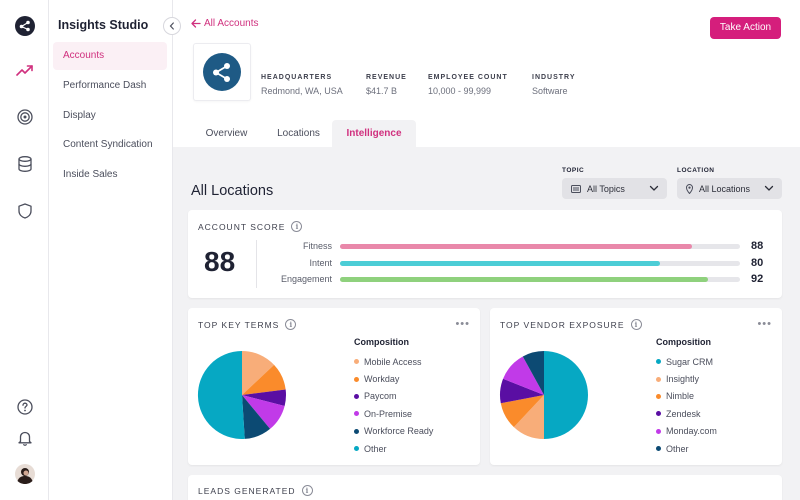 This screenshot has height=500, width=800. I want to click on card-title-text: LEADS GENERATED, so click(247, 490).